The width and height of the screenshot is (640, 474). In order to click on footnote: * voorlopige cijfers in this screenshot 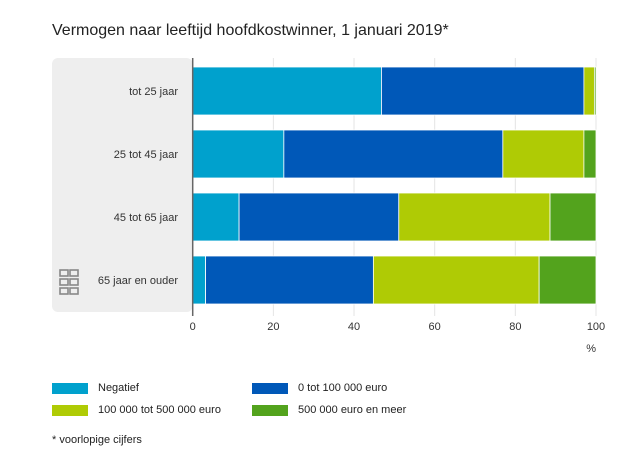, I will do `click(97, 440)`.